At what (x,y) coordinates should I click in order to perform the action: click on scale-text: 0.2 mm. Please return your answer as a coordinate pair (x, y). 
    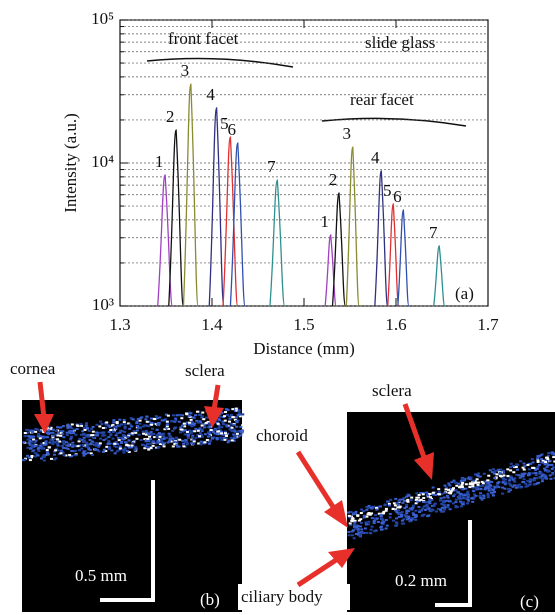
    Looking at the image, I should click on (421, 580).